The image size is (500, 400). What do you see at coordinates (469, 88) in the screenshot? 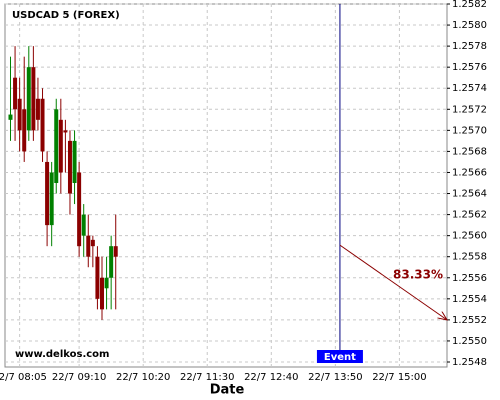
I see `y-tick-label: 1.2574` at bounding box center [469, 88].